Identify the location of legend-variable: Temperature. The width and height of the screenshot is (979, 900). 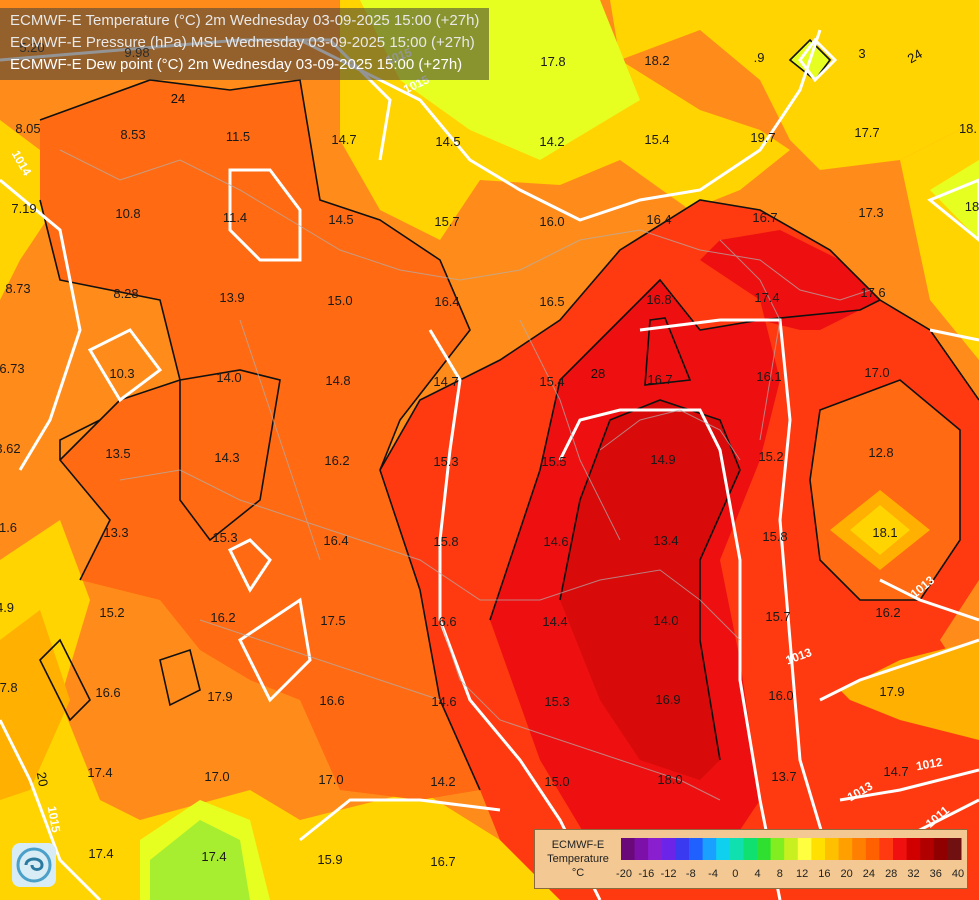
(578, 859).